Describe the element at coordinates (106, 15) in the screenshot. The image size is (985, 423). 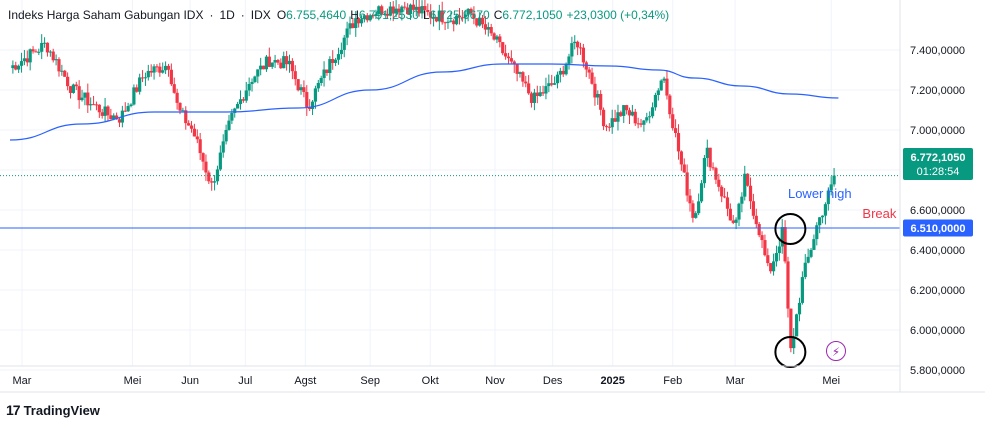
I see `symbol-name: Indeks Harga Saham Gabungan IDX` at that location.